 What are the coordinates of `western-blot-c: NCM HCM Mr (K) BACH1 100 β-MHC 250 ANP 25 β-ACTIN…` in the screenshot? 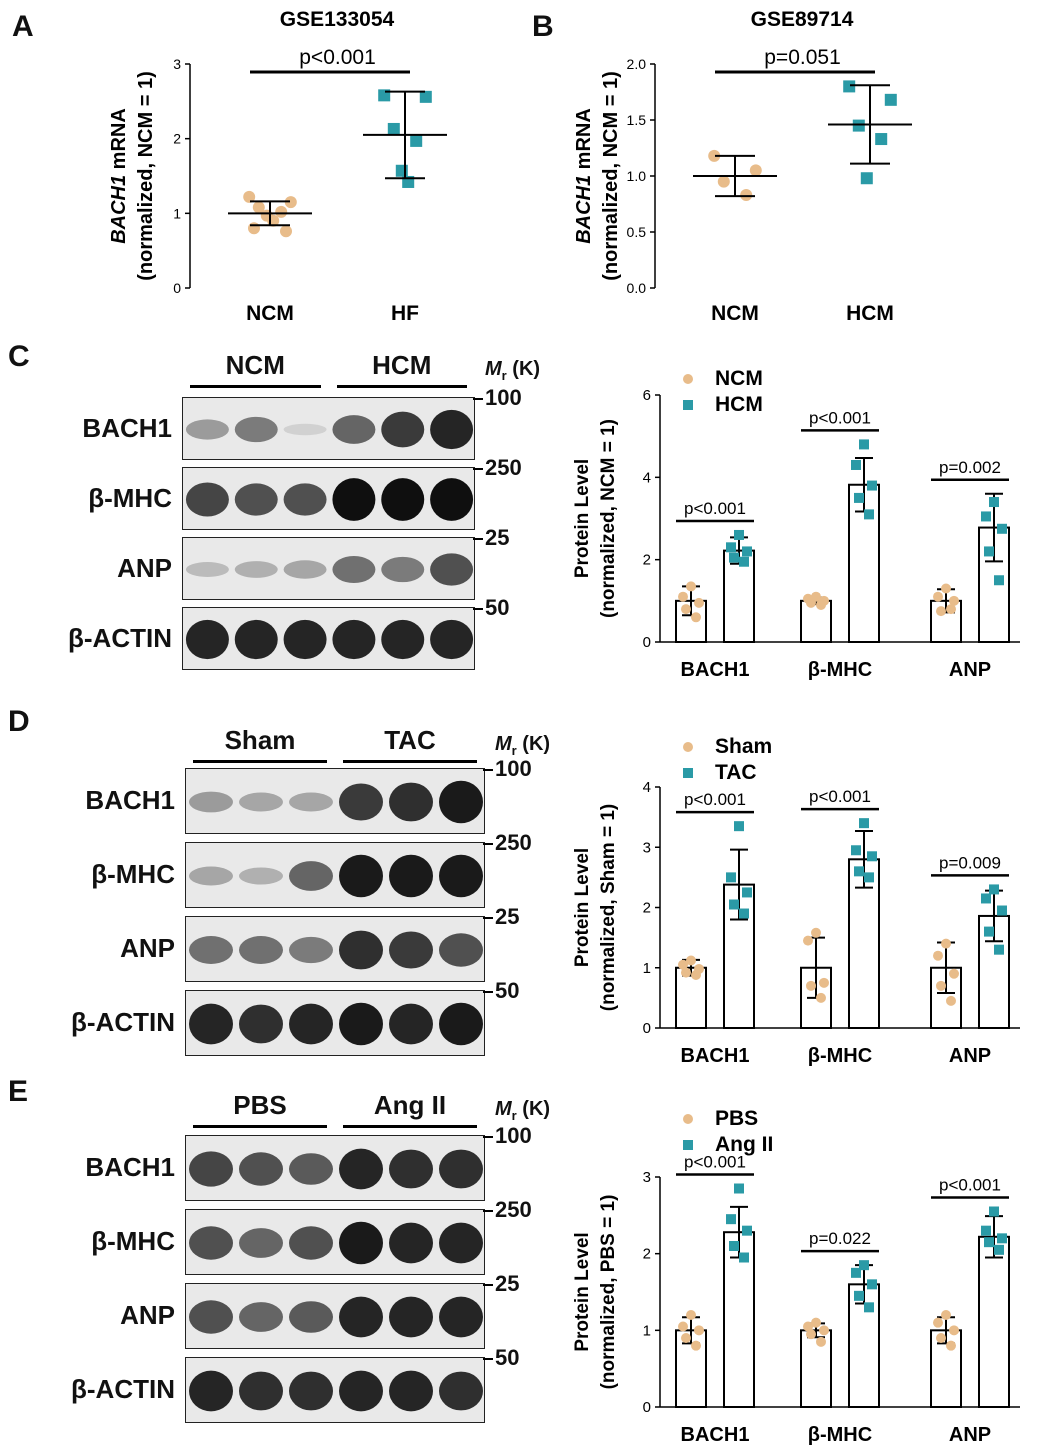 It's located at (280, 515).